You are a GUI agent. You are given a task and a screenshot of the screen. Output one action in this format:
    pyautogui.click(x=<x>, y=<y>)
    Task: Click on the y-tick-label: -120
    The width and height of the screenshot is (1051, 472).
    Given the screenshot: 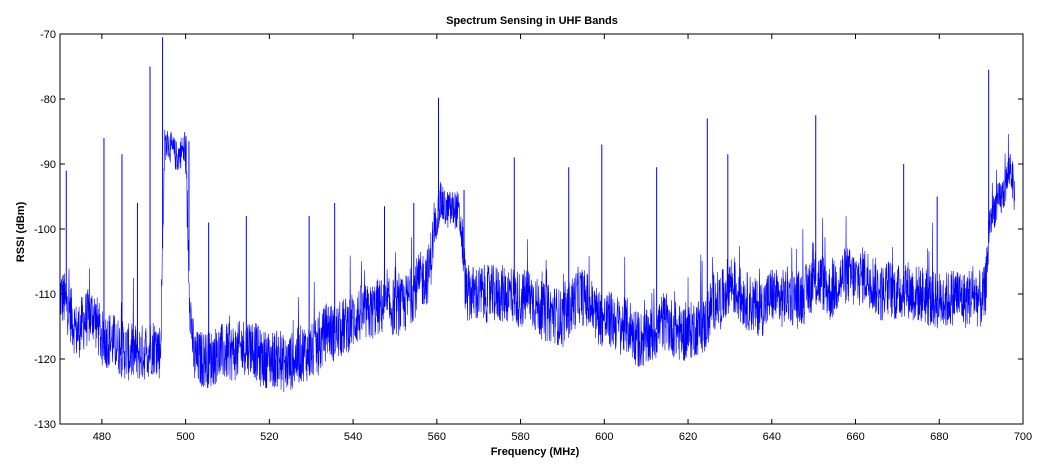 What is the action you would take?
    pyautogui.click(x=45, y=360)
    